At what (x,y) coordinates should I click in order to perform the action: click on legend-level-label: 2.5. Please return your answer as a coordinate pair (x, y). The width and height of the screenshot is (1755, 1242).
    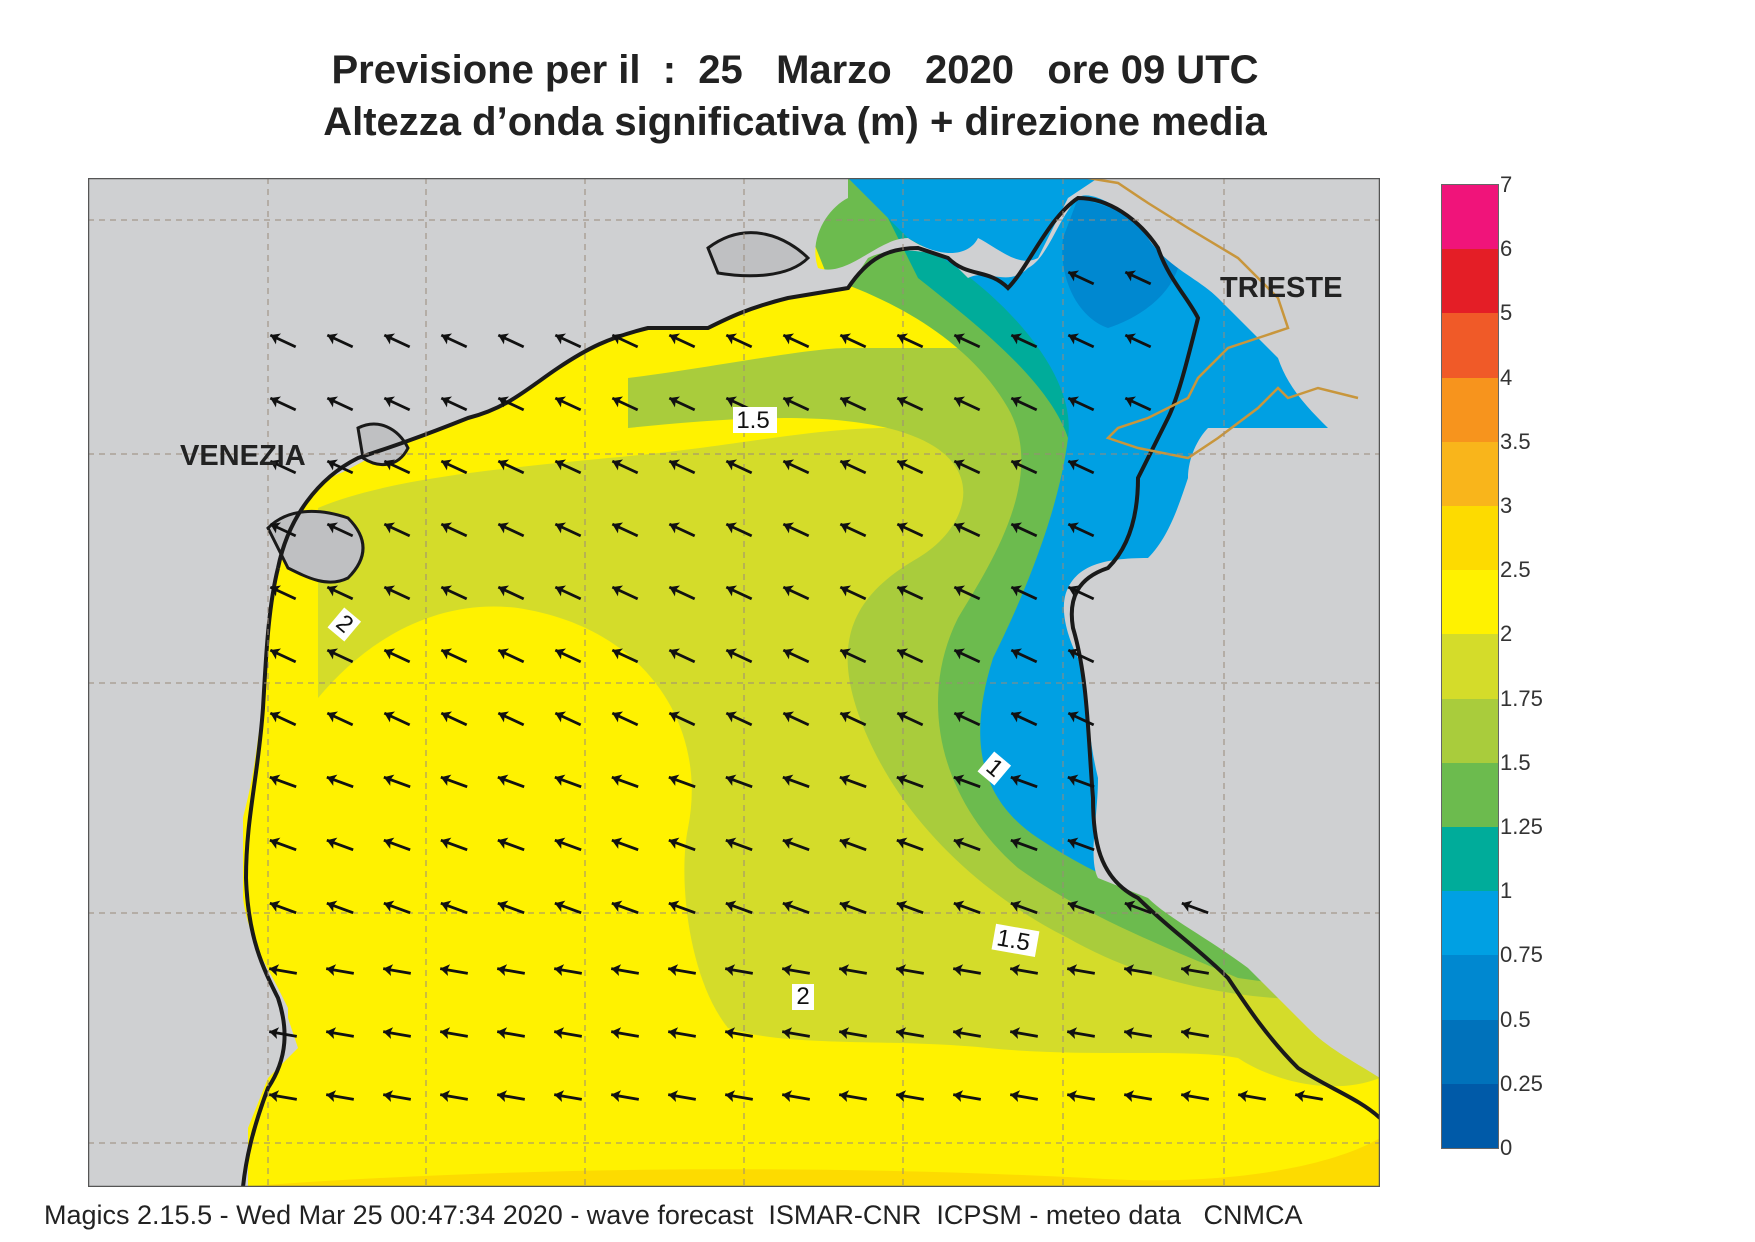
    Looking at the image, I should click on (1515, 570).